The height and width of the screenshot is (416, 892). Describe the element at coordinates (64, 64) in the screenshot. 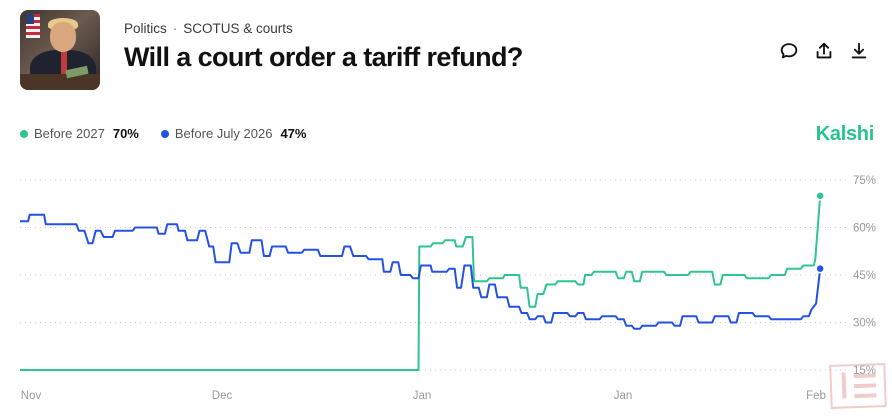

I see `tie-graphic` at that location.